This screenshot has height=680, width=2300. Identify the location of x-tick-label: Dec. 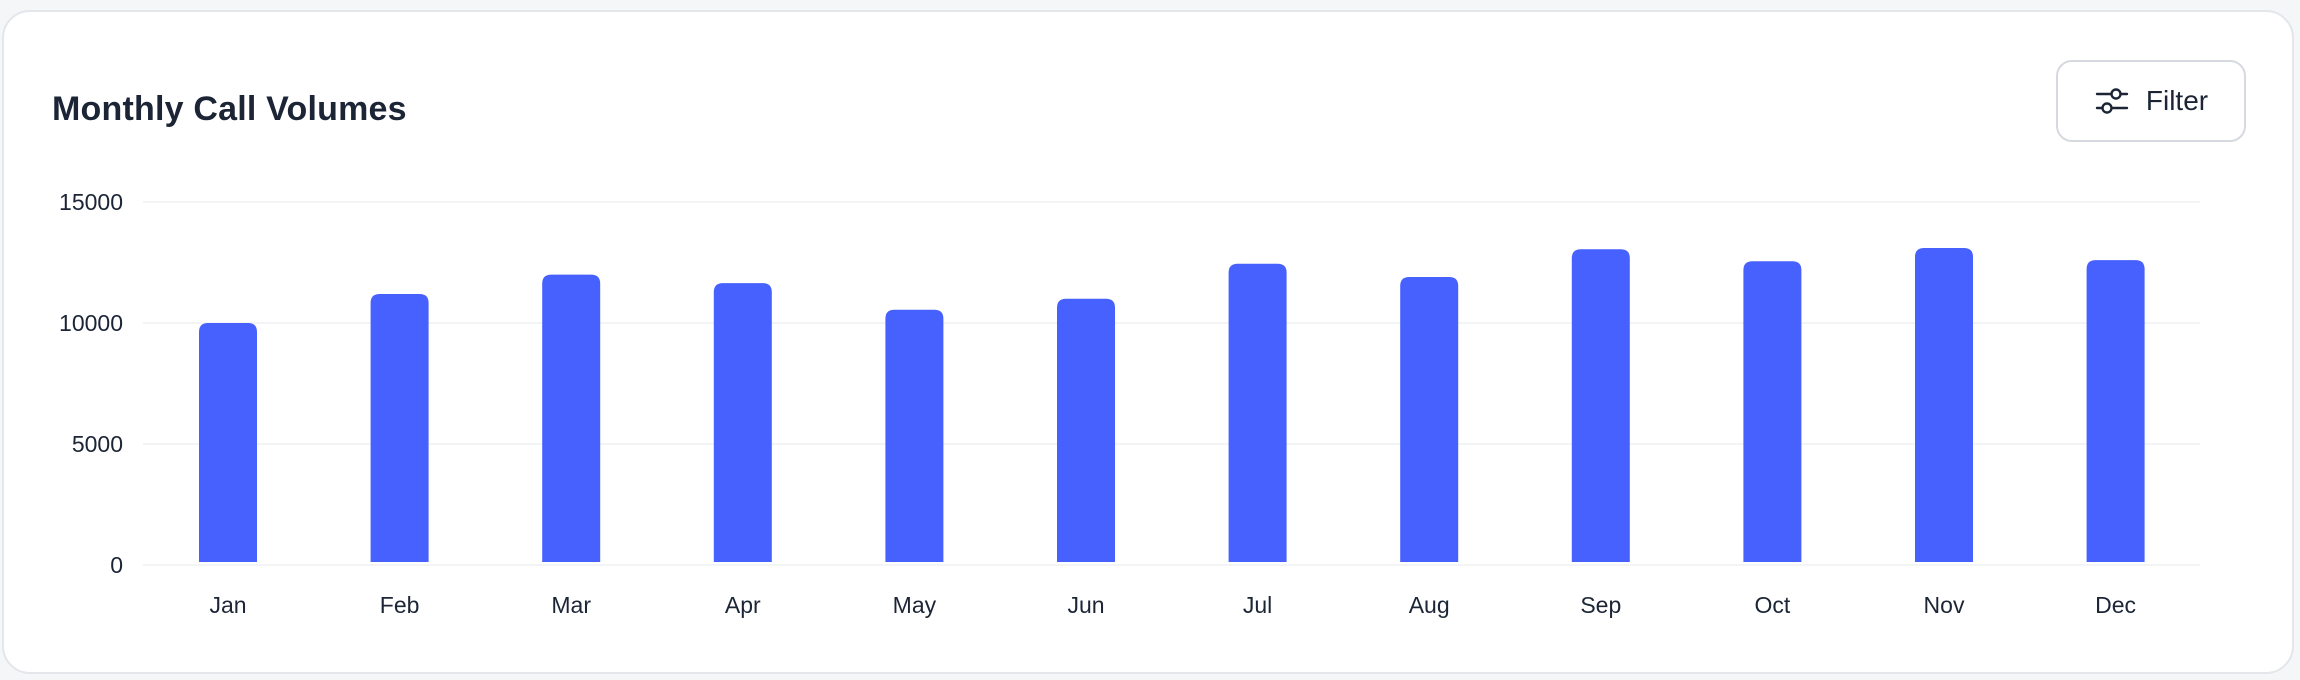
(2115, 605).